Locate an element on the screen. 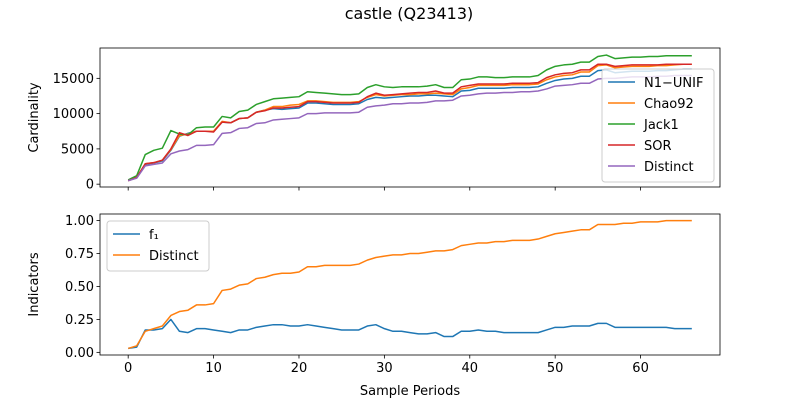 The height and width of the screenshot is (400, 800). indicators-y-tick-label: 0.50 is located at coordinates (79, 287).